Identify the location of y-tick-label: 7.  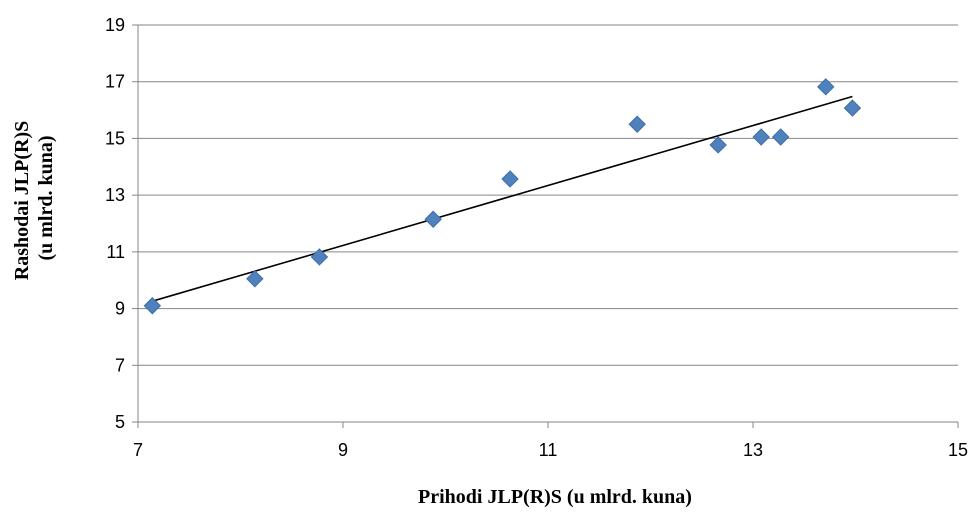
(120, 365).